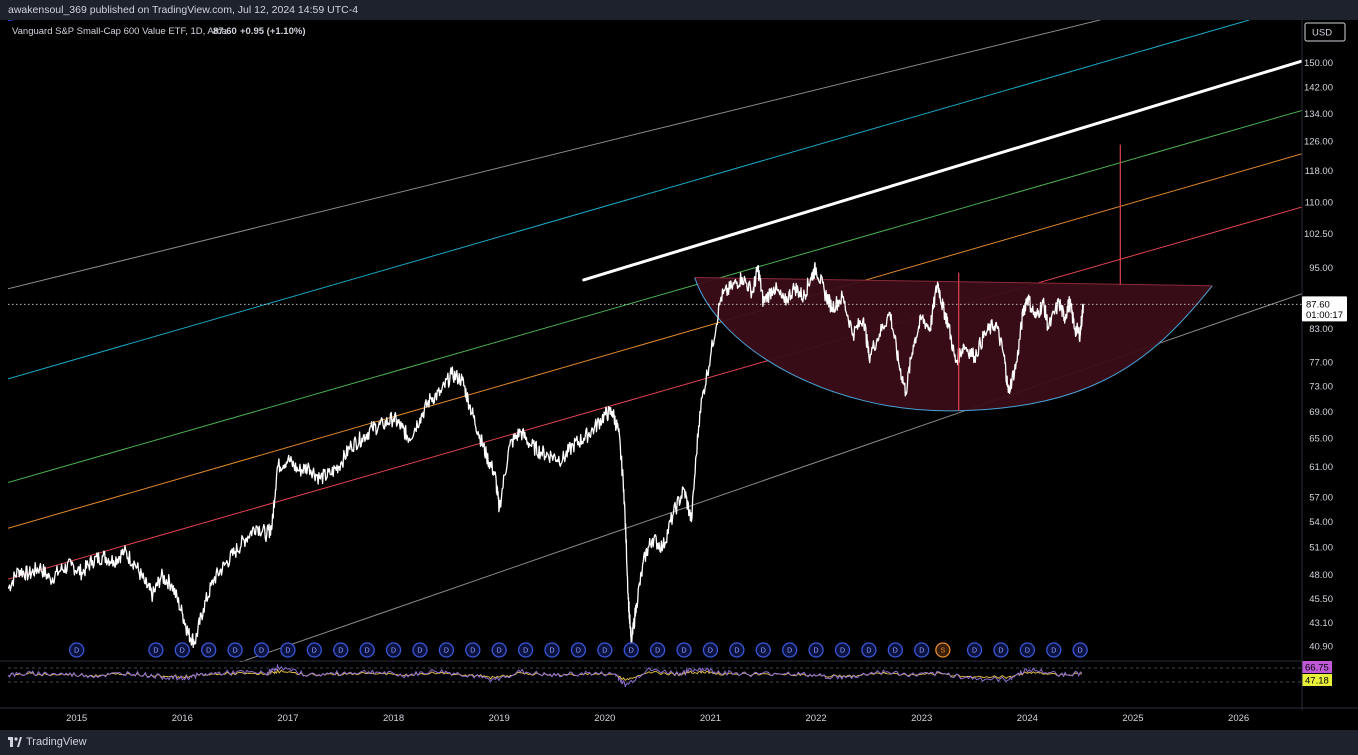  What do you see at coordinates (1322, 33) in the screenshot?
I see `currency-label: USD` at bounding box center [1322, 33].